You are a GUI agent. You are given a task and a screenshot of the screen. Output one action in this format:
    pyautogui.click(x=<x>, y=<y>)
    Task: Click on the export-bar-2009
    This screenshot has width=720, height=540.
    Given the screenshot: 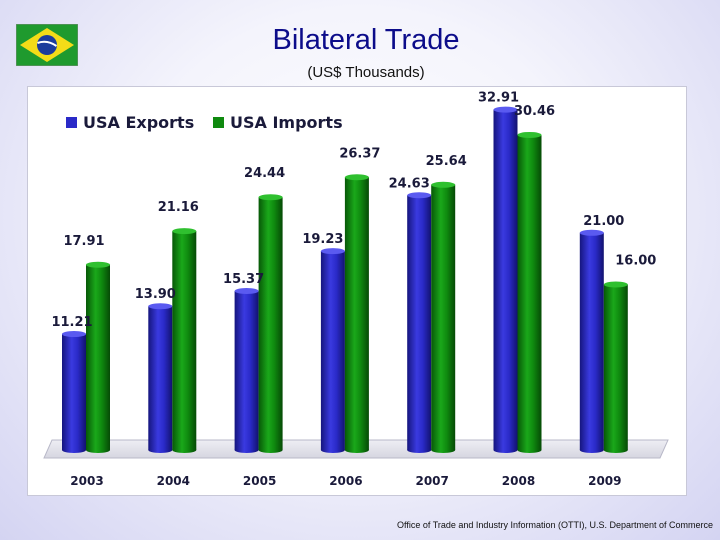 What is the action you would take?
    pyautogui.click(x=591, y=341)
    